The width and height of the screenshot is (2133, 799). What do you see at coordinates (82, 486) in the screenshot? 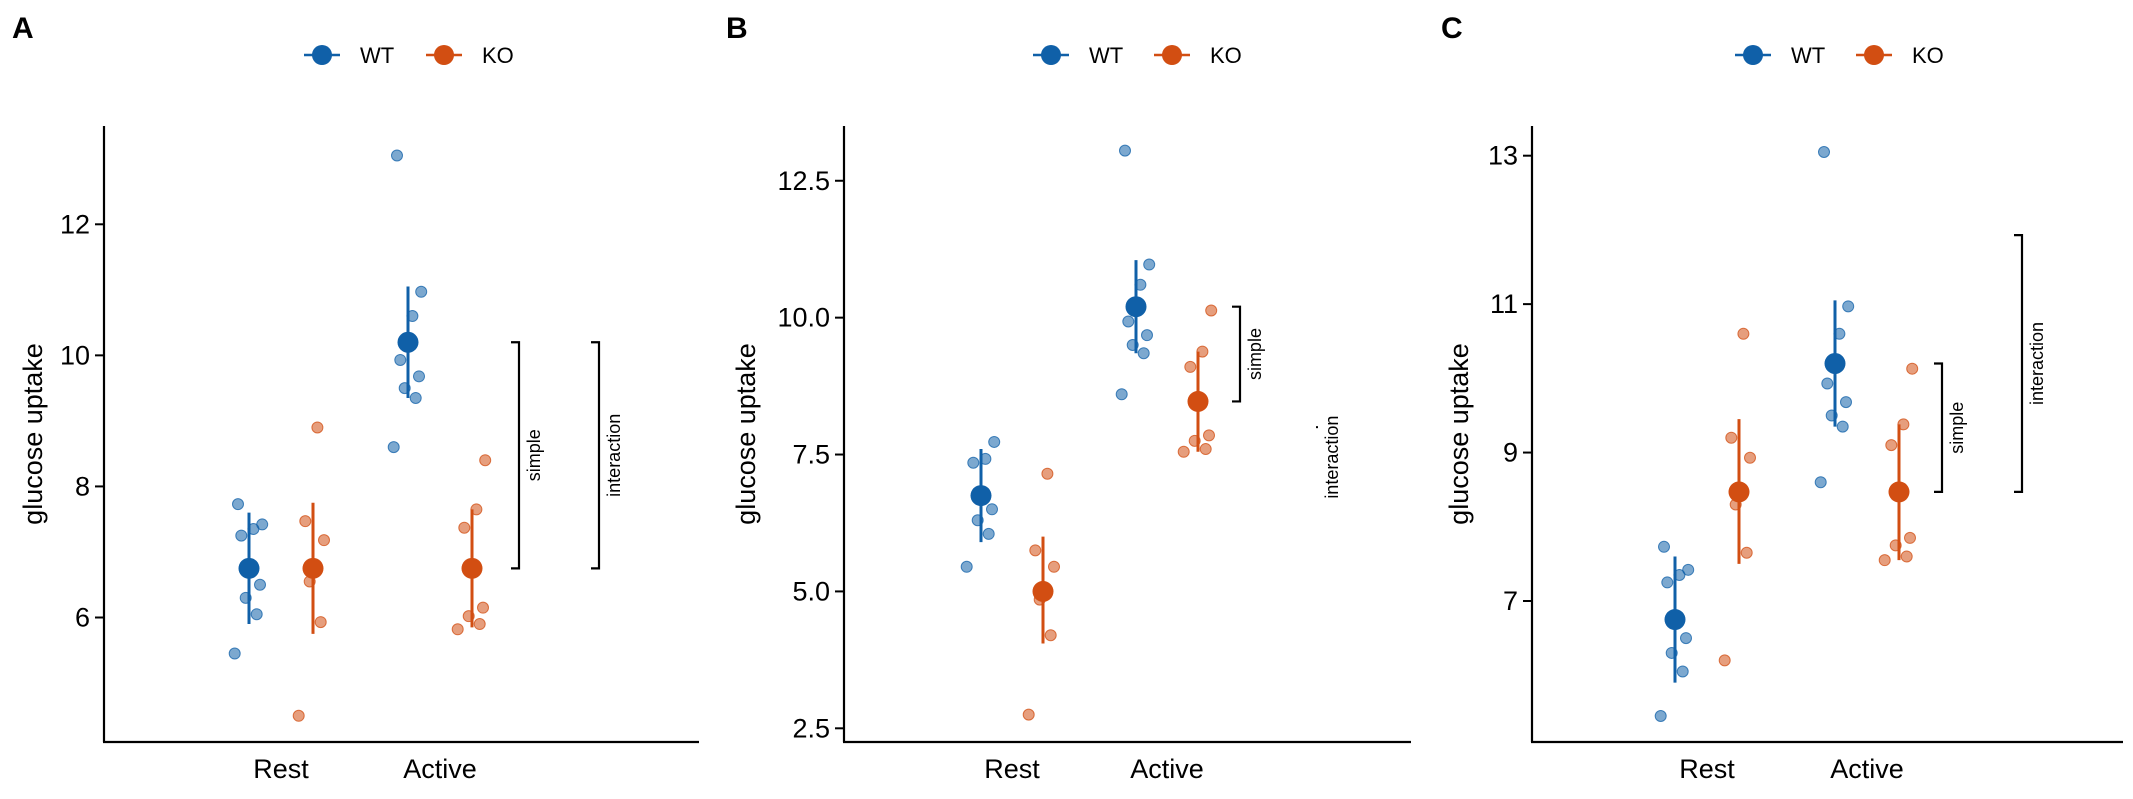
I see `y-tick-label: 8` at bounding box center [82, 486].